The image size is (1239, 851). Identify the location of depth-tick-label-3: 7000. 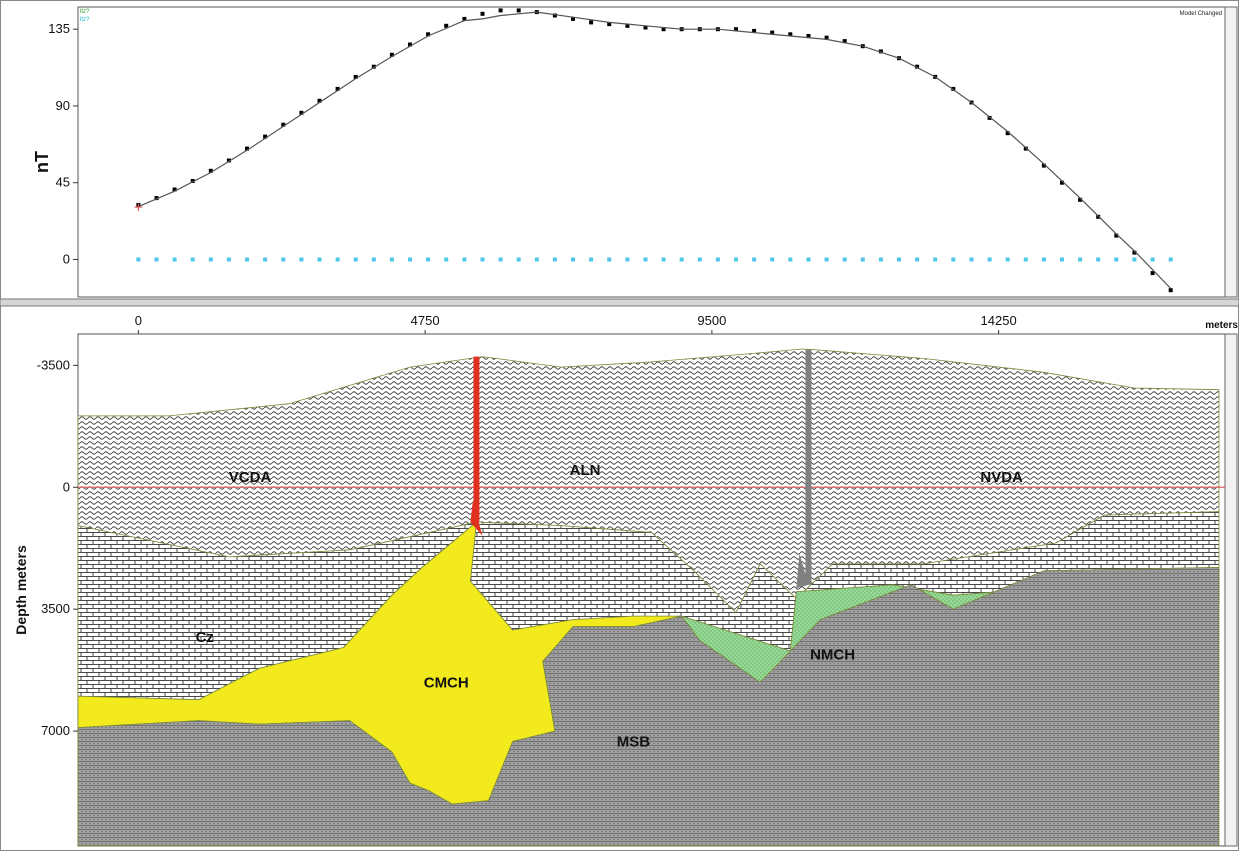
(55, 730).